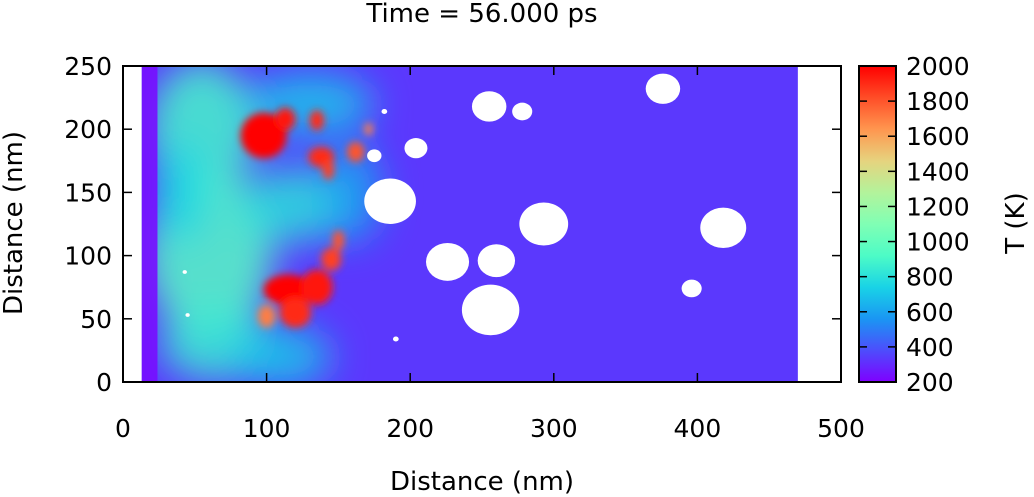  I want to click on y-tick-label: 100, so click(88, 256).